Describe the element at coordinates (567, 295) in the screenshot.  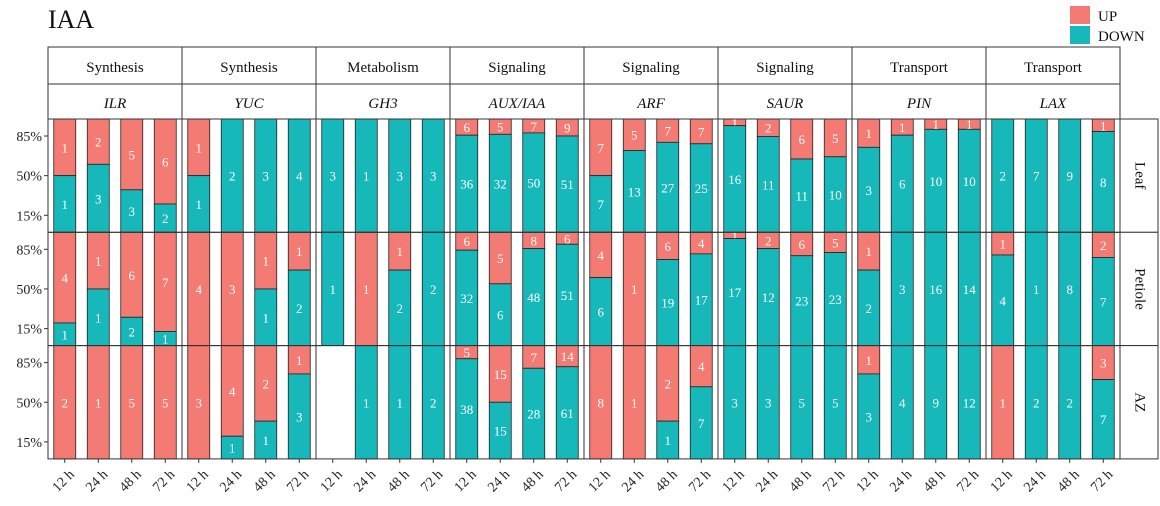
I see `bar-down-label: 51` at that location.